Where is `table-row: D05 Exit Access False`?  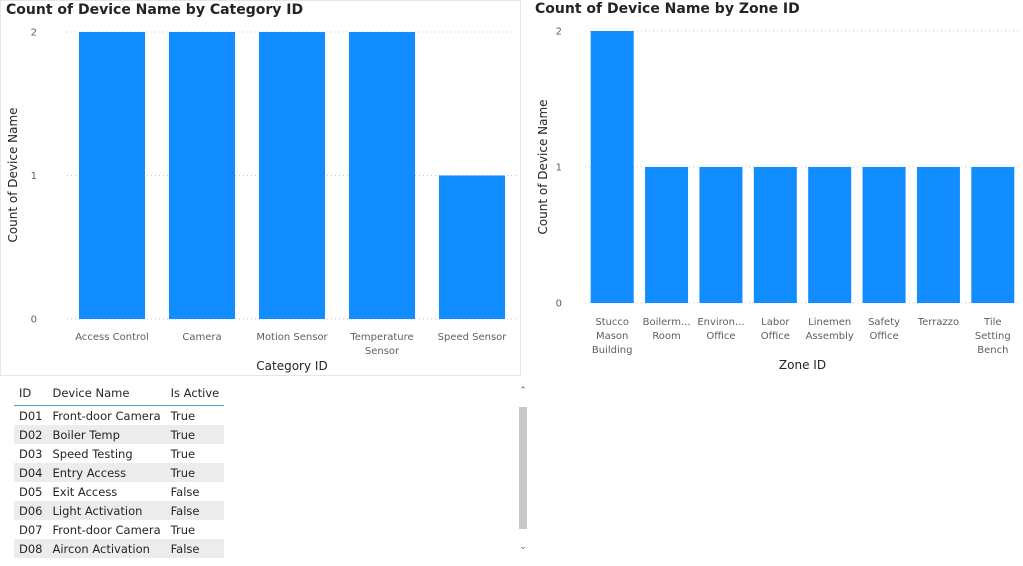 table-row: D05 Exit Access False is located at coordinates (119, 491).